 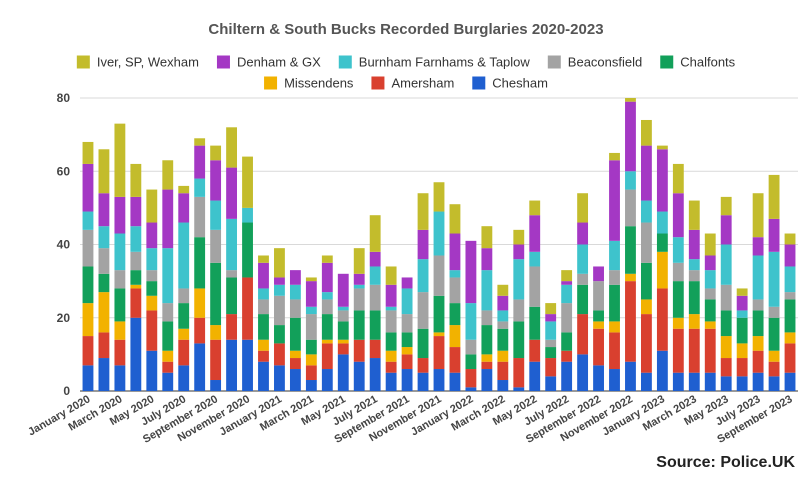 What do you see at coordinates (200, 217) in the screenshot?
I see `bar-beaconsfield-august-2020` at bounding box center [200, 217].